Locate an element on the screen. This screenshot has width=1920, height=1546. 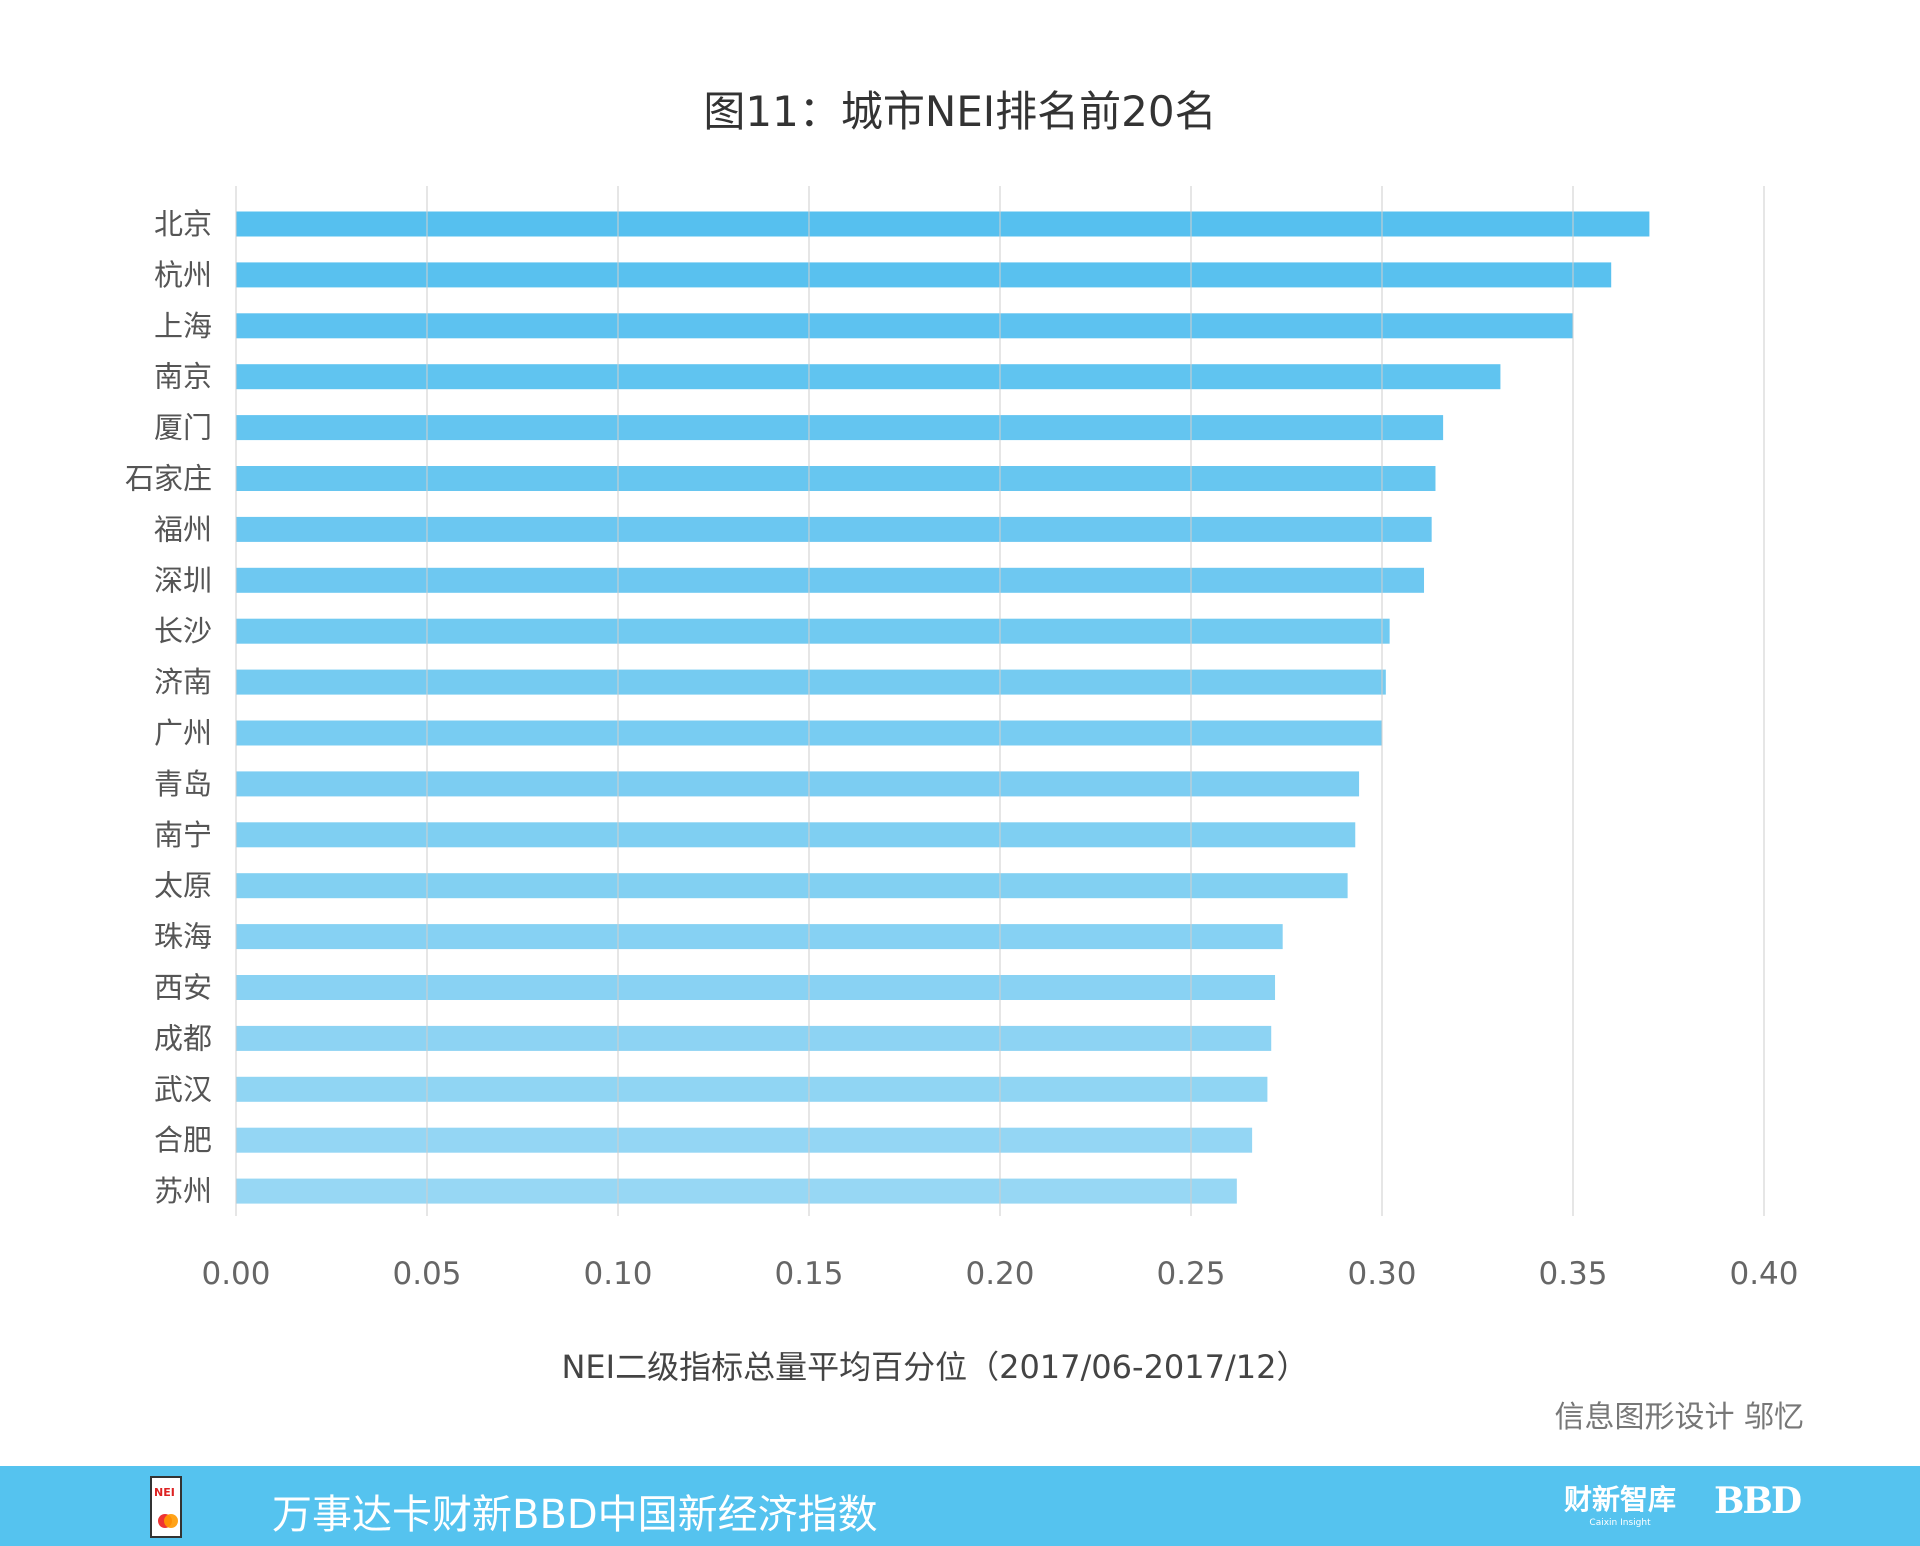
category-label: 北京 is located at coordinates (183, 224).